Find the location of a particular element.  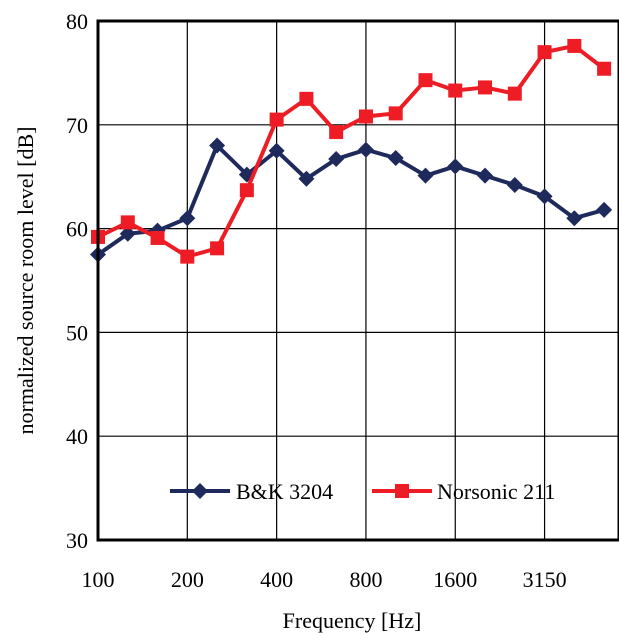

x-tick-label: 1600 is located at coordinates (455, 579).